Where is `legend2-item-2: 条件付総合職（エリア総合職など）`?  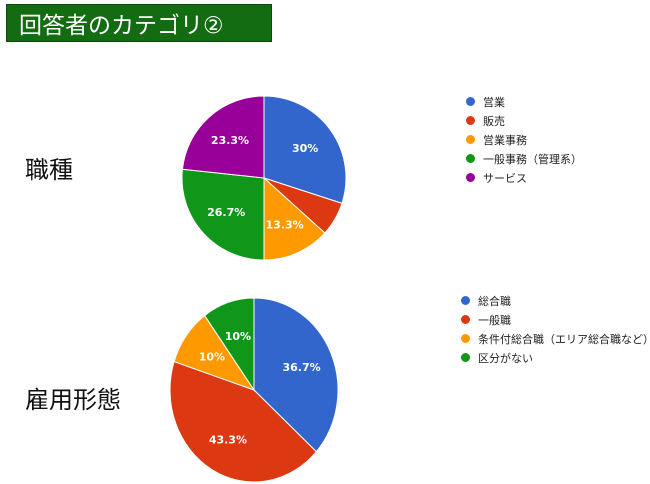
legend2-item-2: 条件付総合職（エリア総合職など） is located at coordinates (555, 338).